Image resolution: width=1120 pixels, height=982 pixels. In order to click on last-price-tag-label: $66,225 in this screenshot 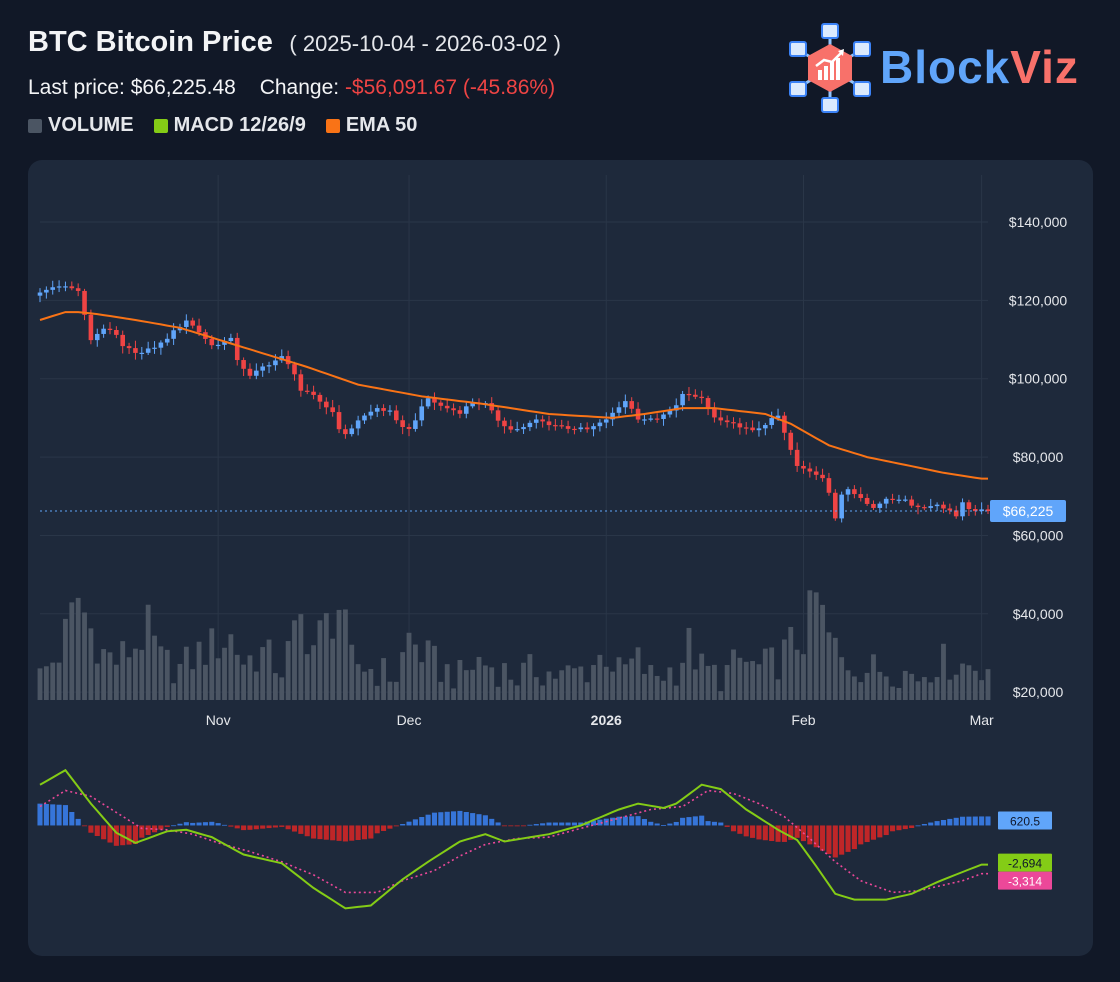, I will do `click(1028, 511)`.